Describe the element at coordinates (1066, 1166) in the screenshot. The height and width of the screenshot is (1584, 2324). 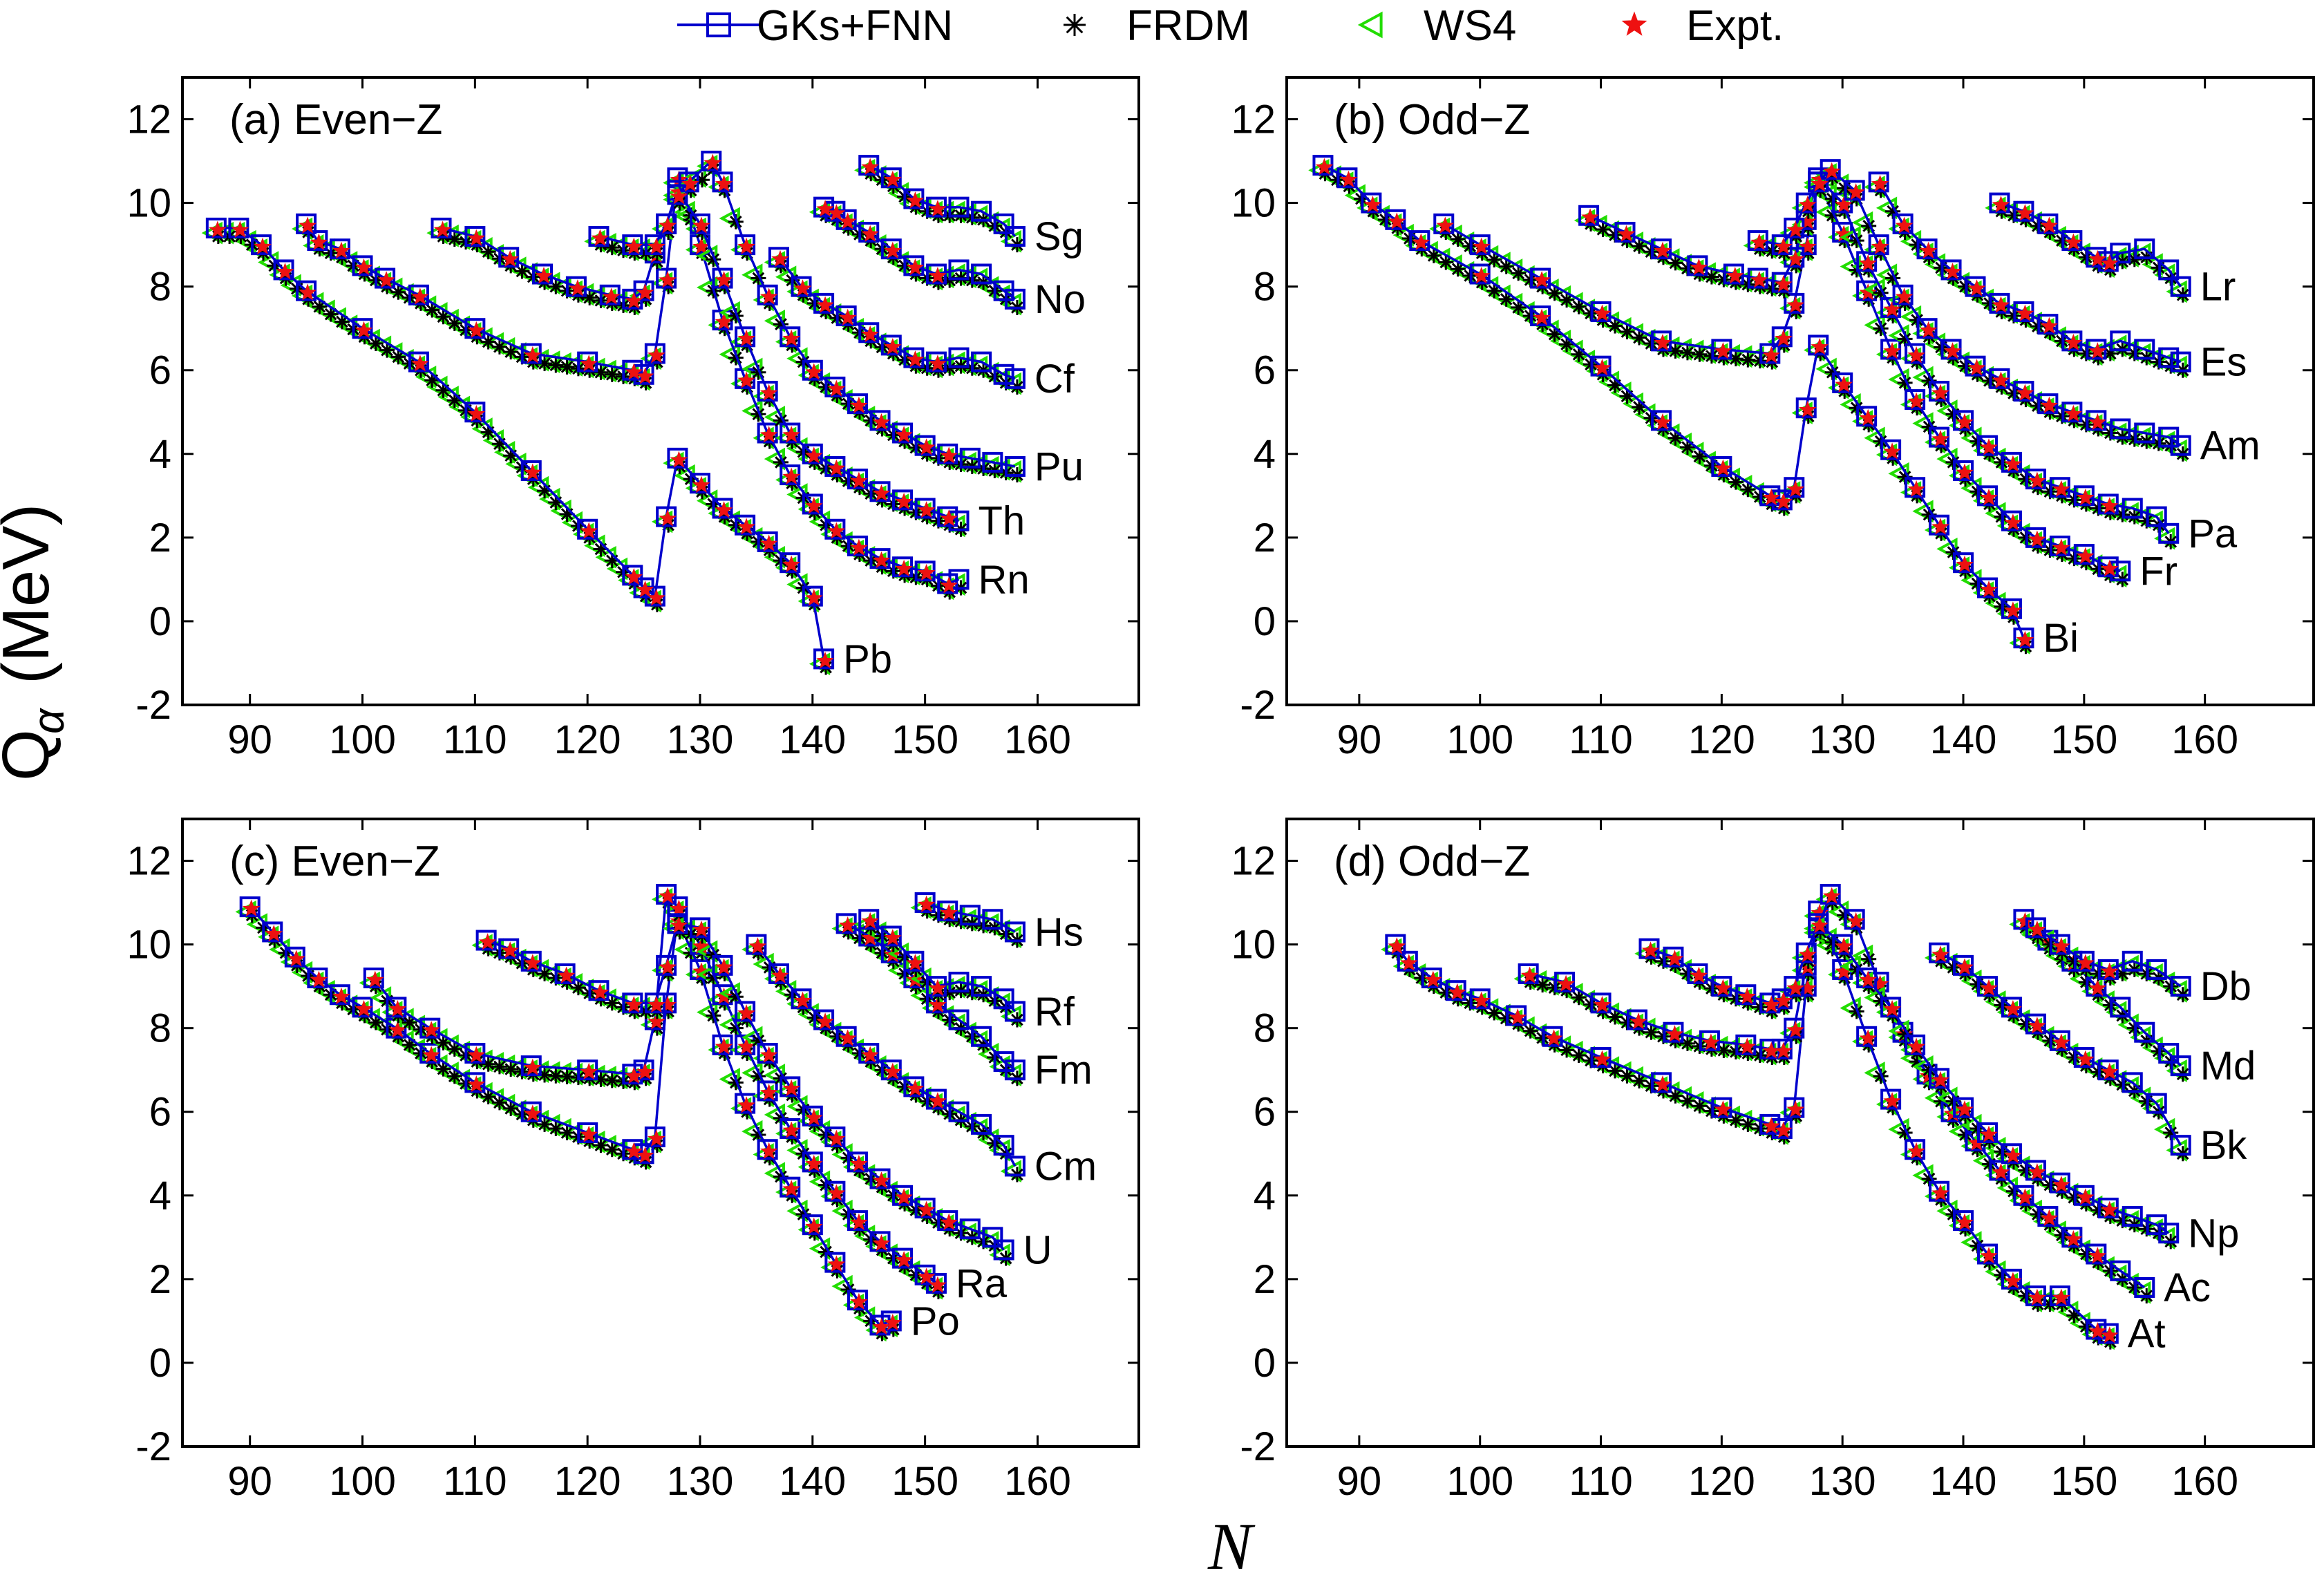
I see `label-cm: Cm` at that location.